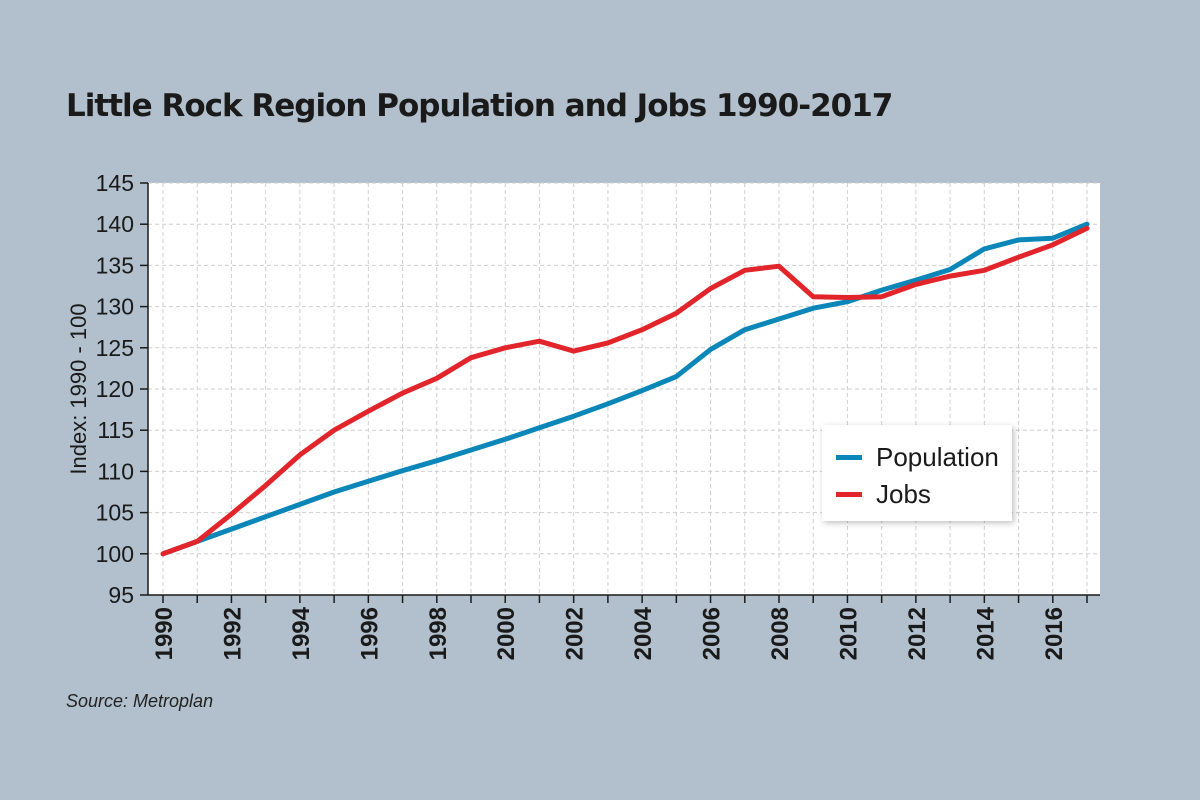  I want to click on x-tick-label: 1990, so click(164, 633).